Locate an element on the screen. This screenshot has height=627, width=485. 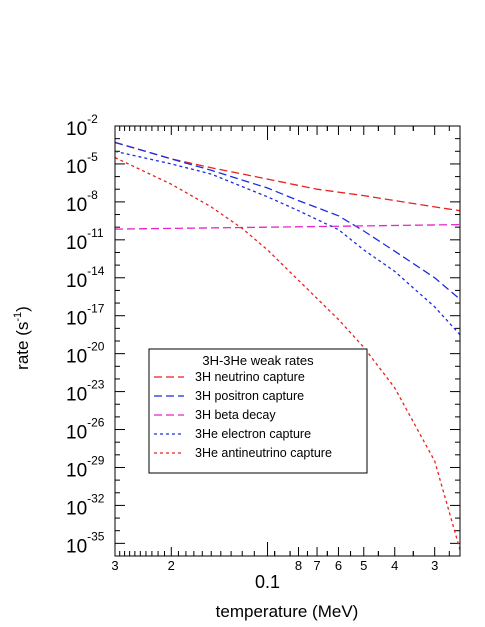
y-tick-label: 10⁻³⁵ is located at coordinates (85, 543).